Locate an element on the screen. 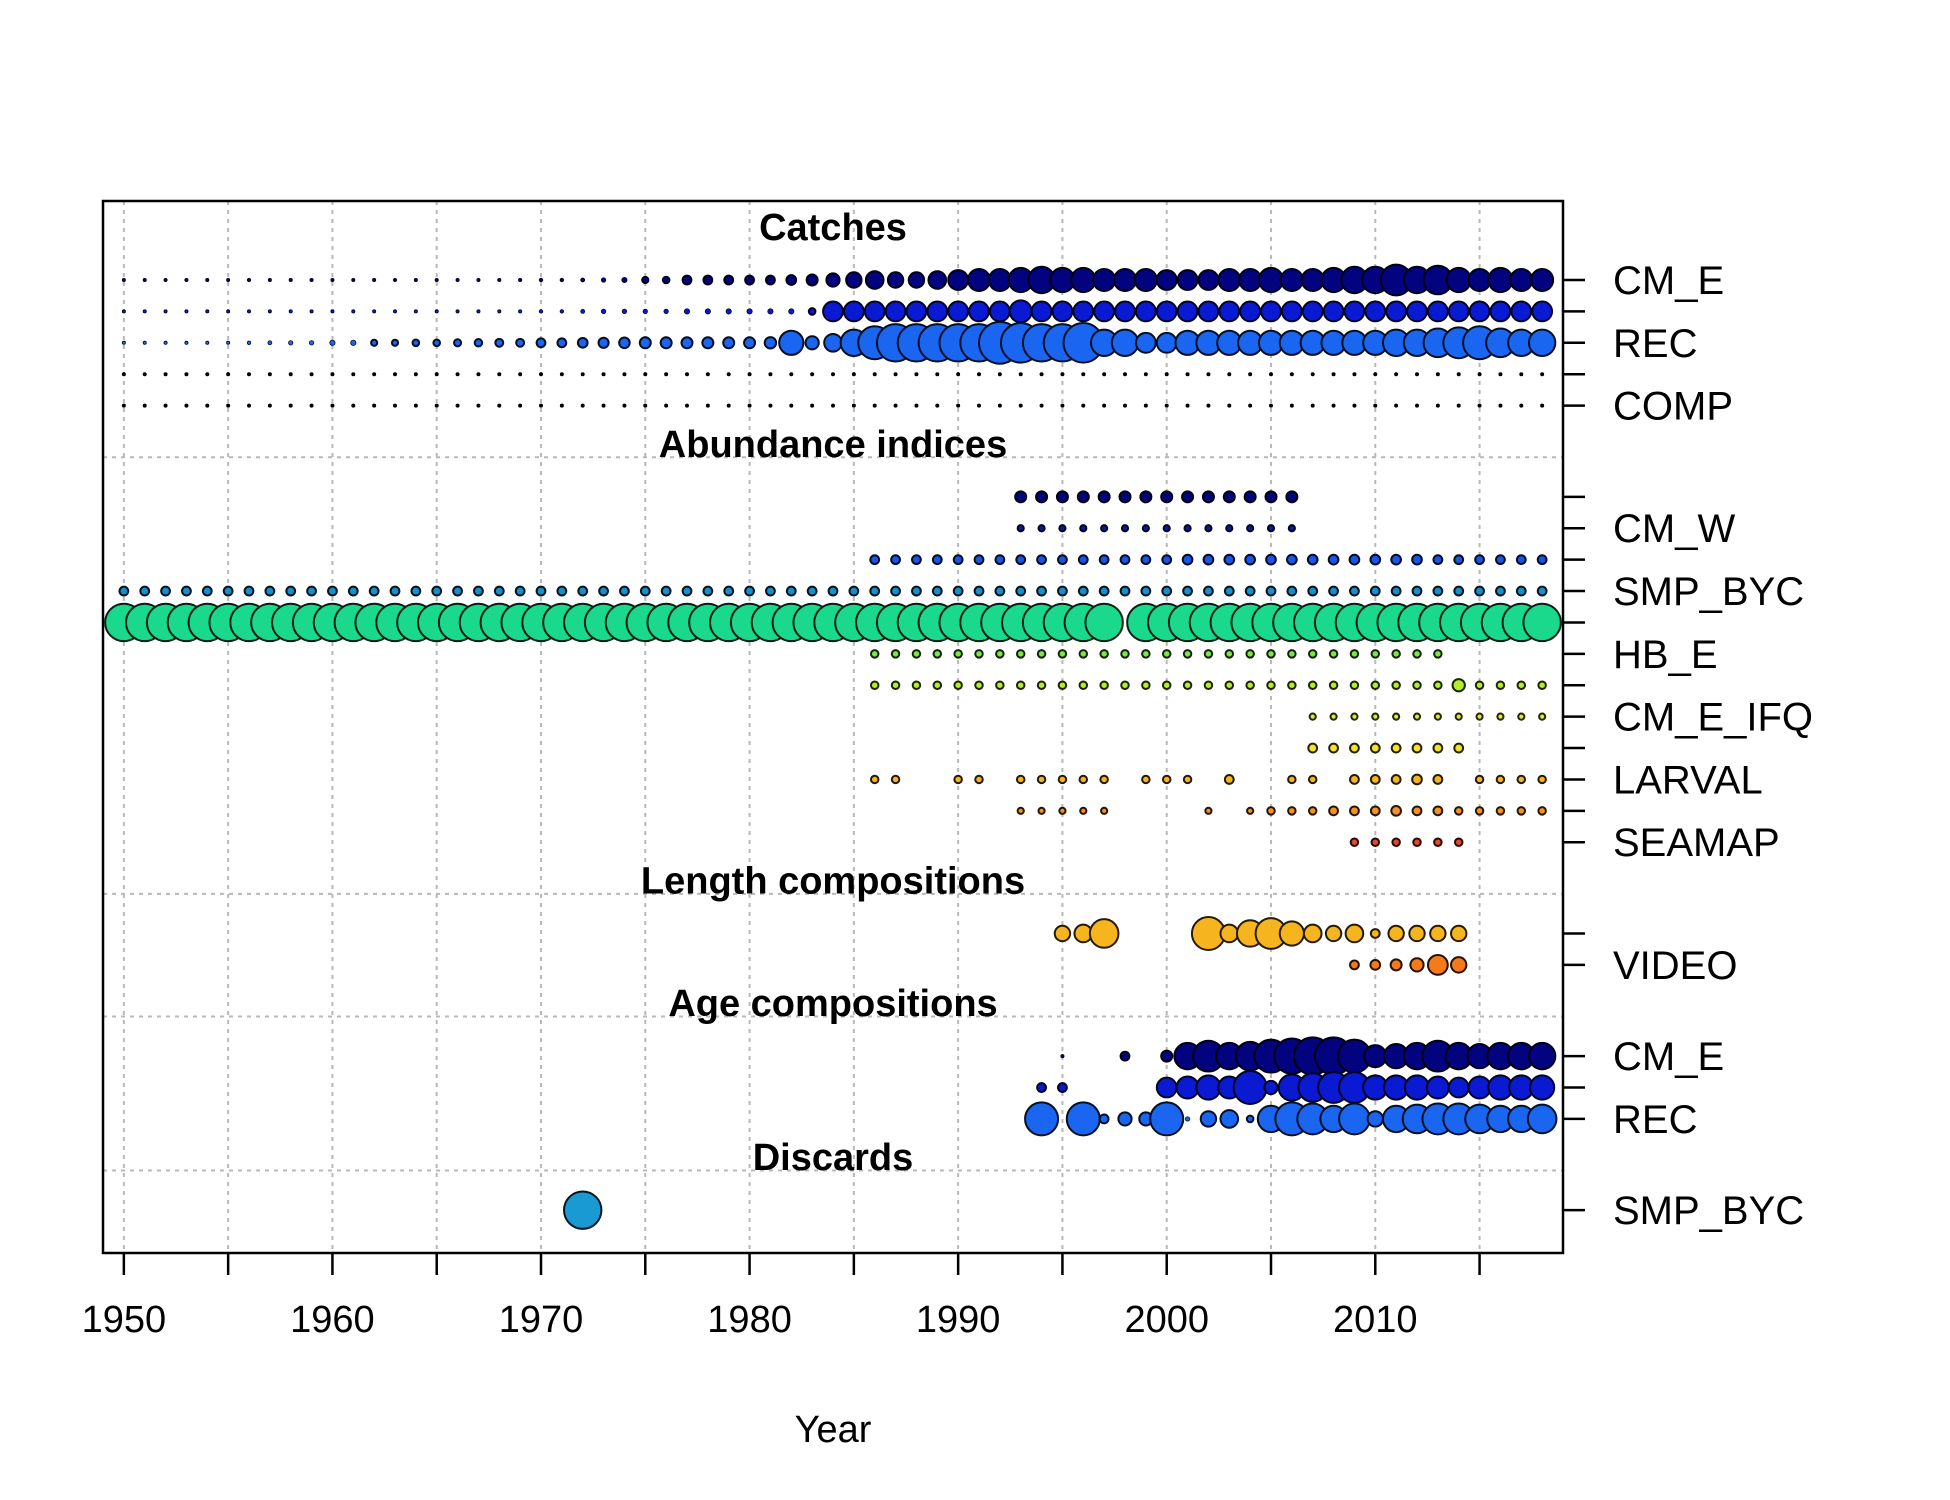 This screenshot has height=1500, width=1950. bubble-abundance-indices-row4-1962 is located at coordinates (374, 591).